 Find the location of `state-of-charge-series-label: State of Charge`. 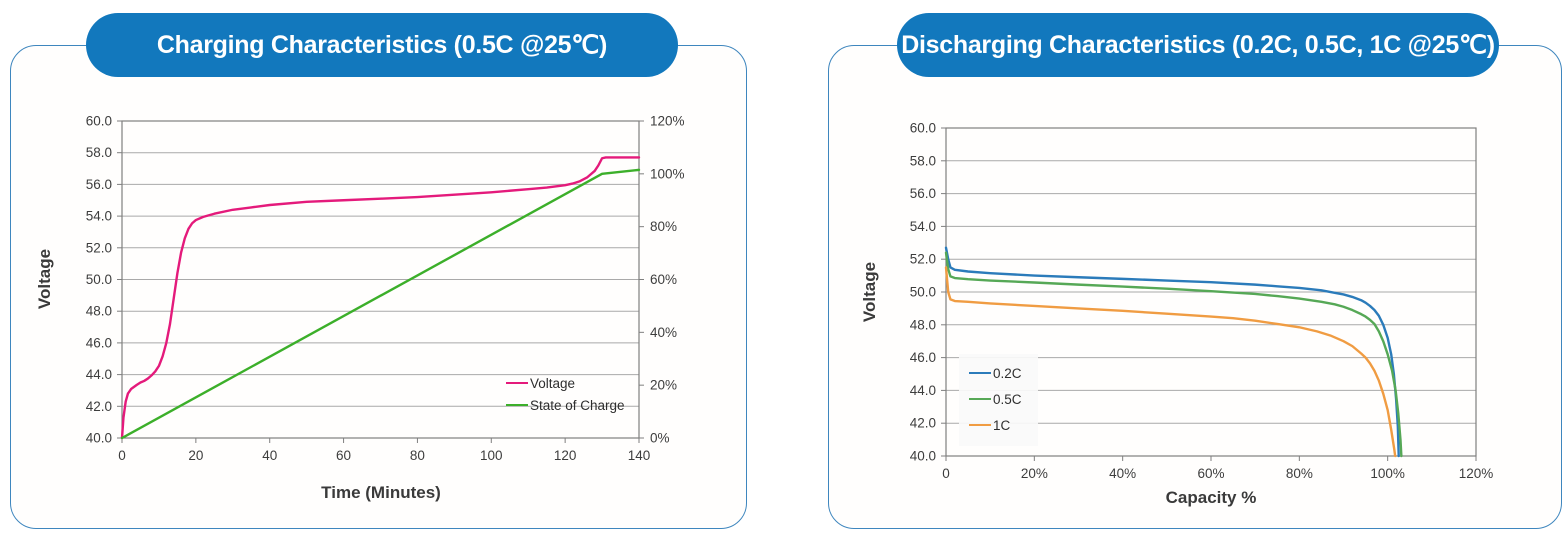

state-of-charge-series-label: State of Charge is located at coordinates (577, 405).